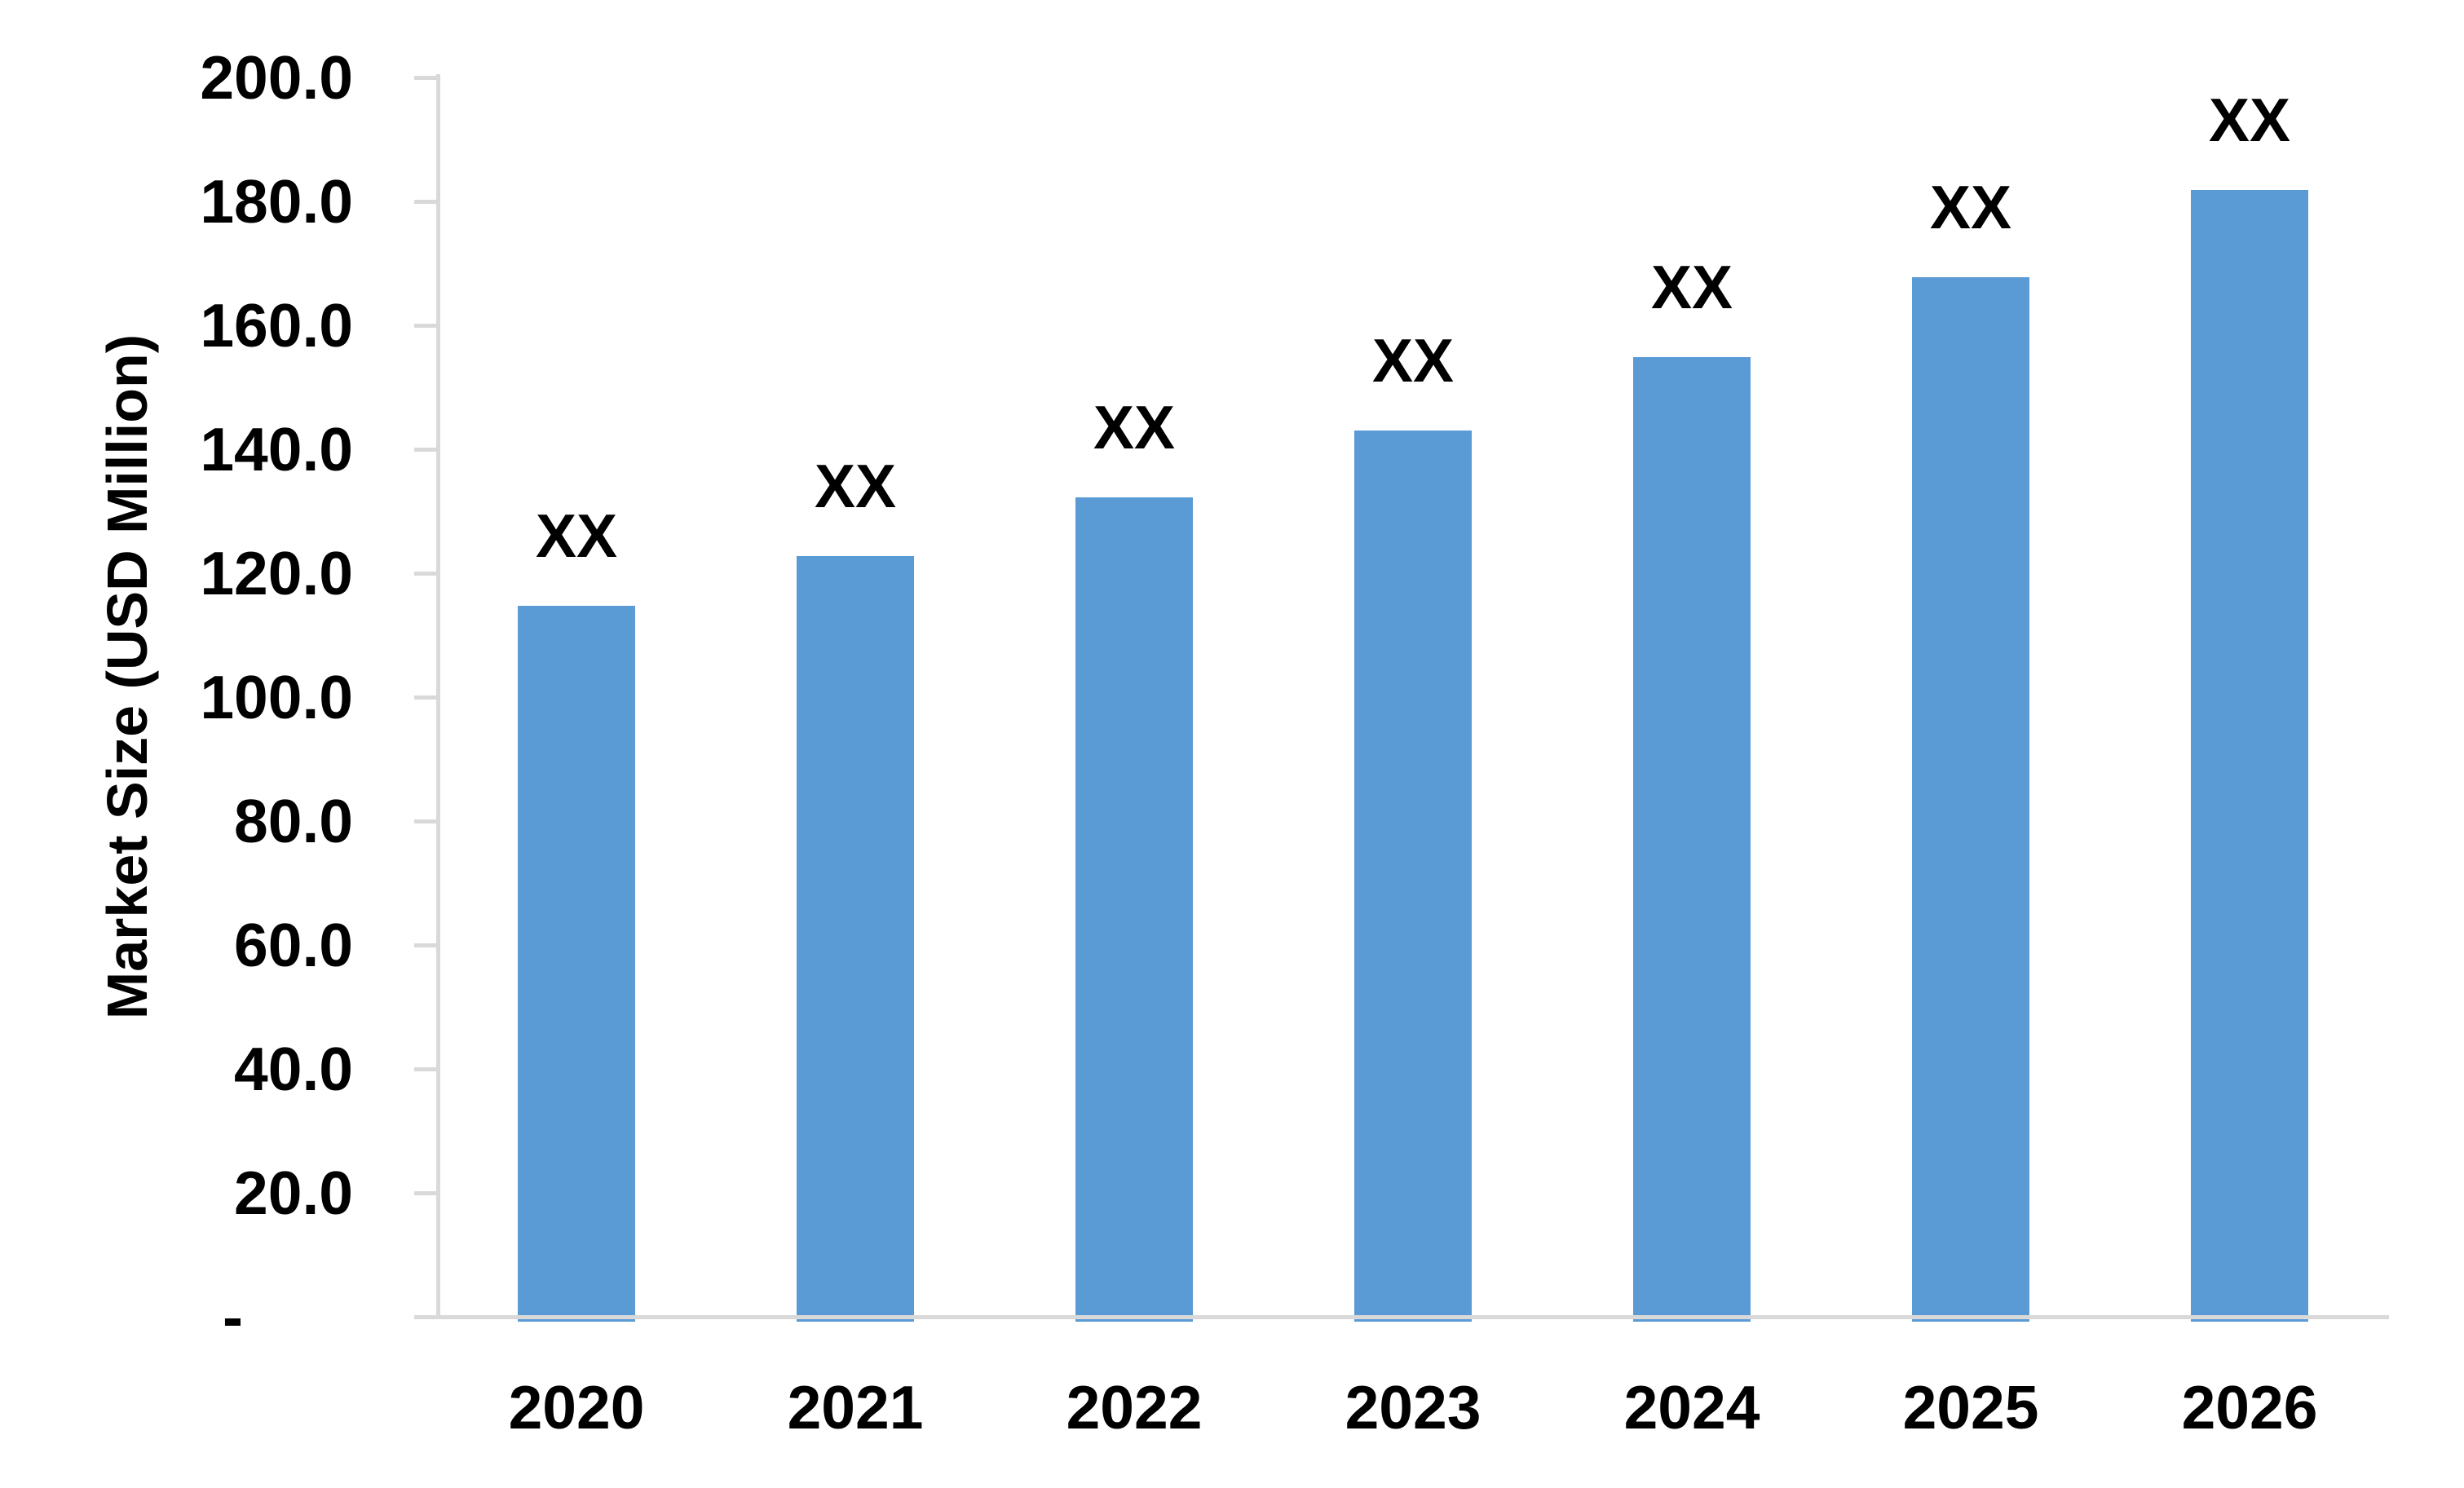 The height and width of the screenshot is (1488, 2464). Describe the element at coordinates (1413, 1407) in the screenshot. I see `x-tick-label-2023: 2023` at that location.